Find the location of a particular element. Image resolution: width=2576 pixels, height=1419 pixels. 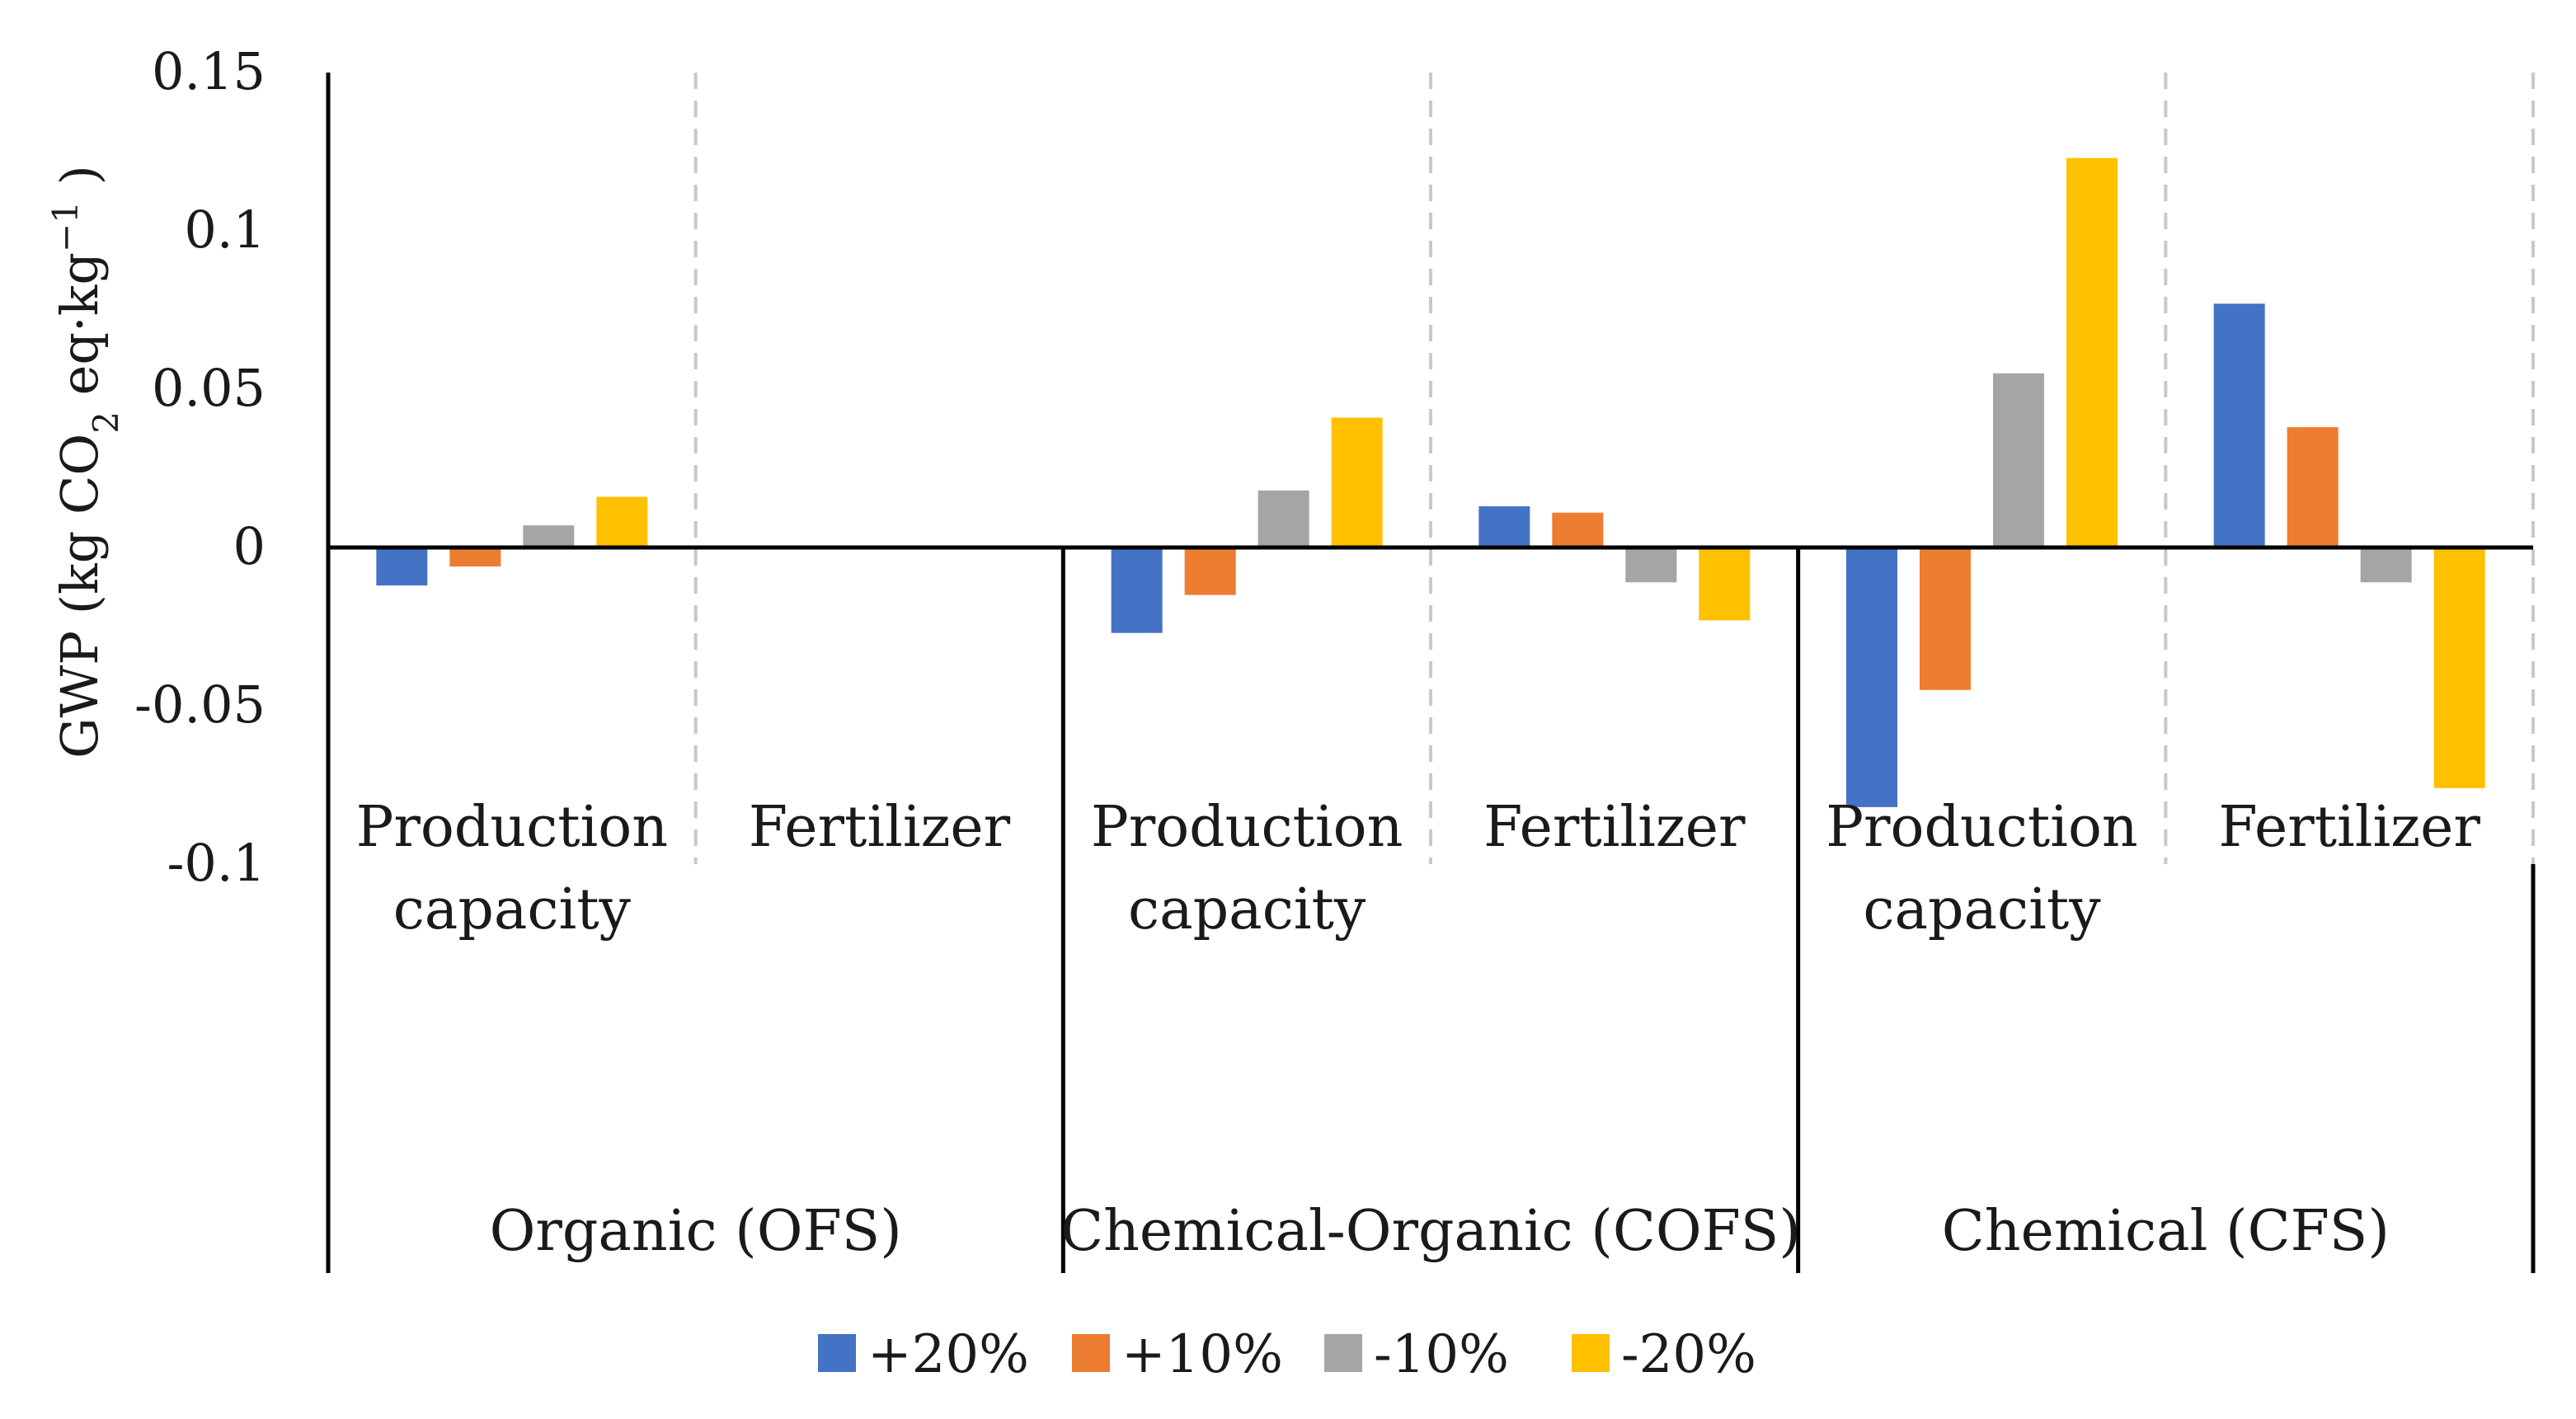

legend-label: +20% is located at coordinates (948, 1354).